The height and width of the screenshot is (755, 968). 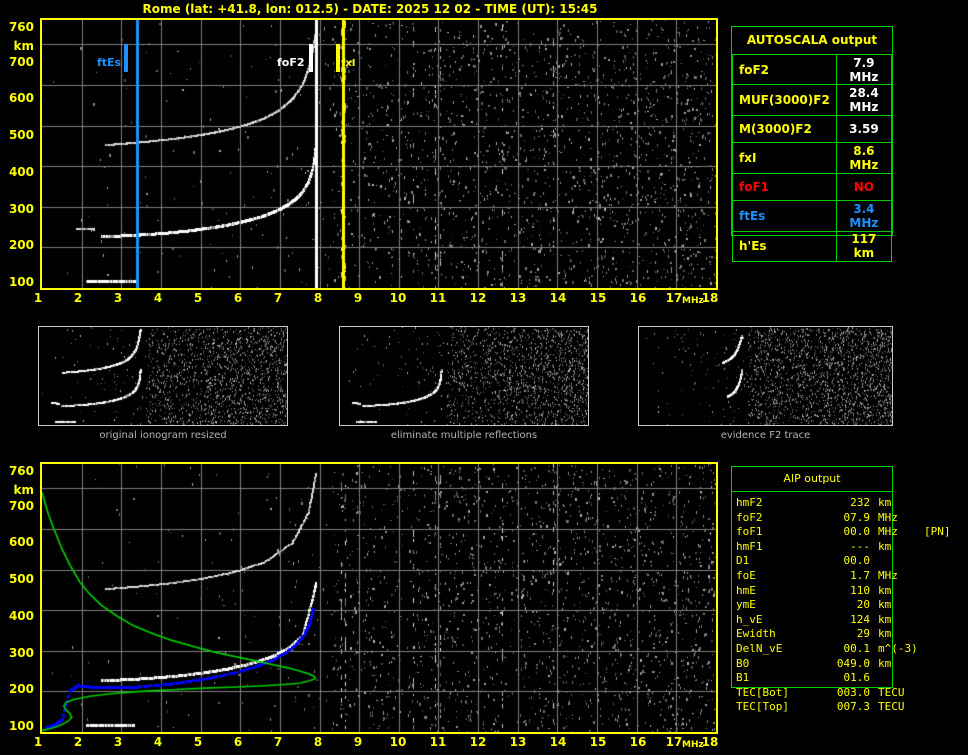 I want to click on top-y-tick-300: 300, so click(x=21, y=209).